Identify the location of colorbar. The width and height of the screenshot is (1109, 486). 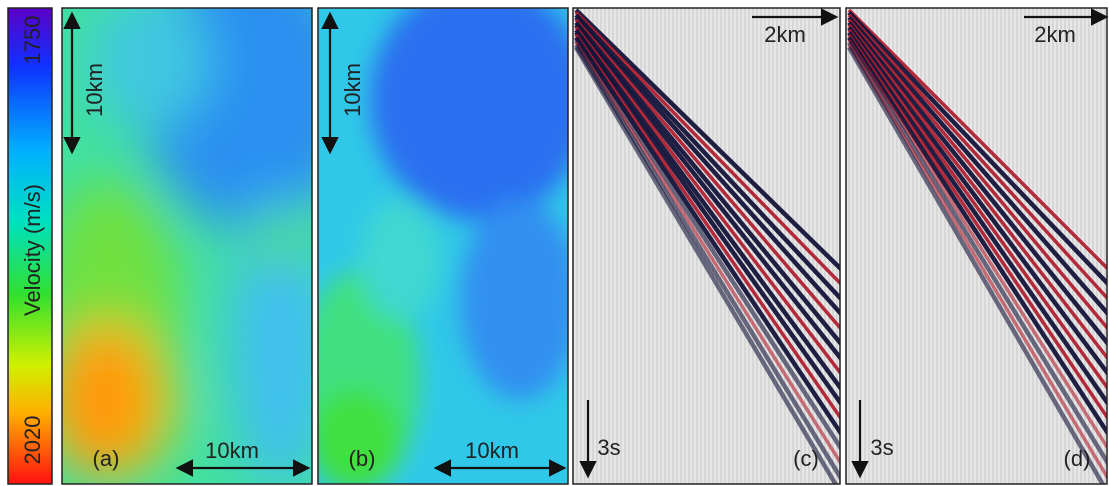
(30, 246).